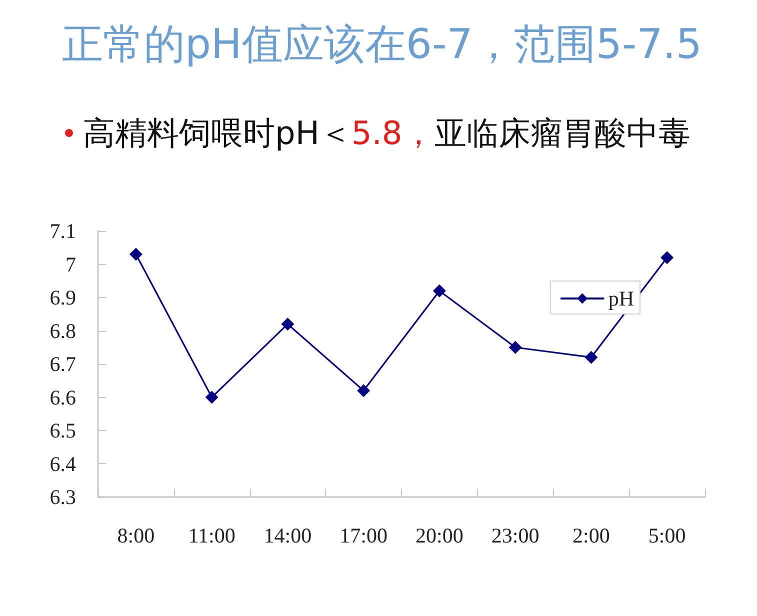 The image size is (757, 616). What do you see at coordinates (621, 298) in the screenshot?
I see `legend-label: pH` at bounding box center [621, 298].